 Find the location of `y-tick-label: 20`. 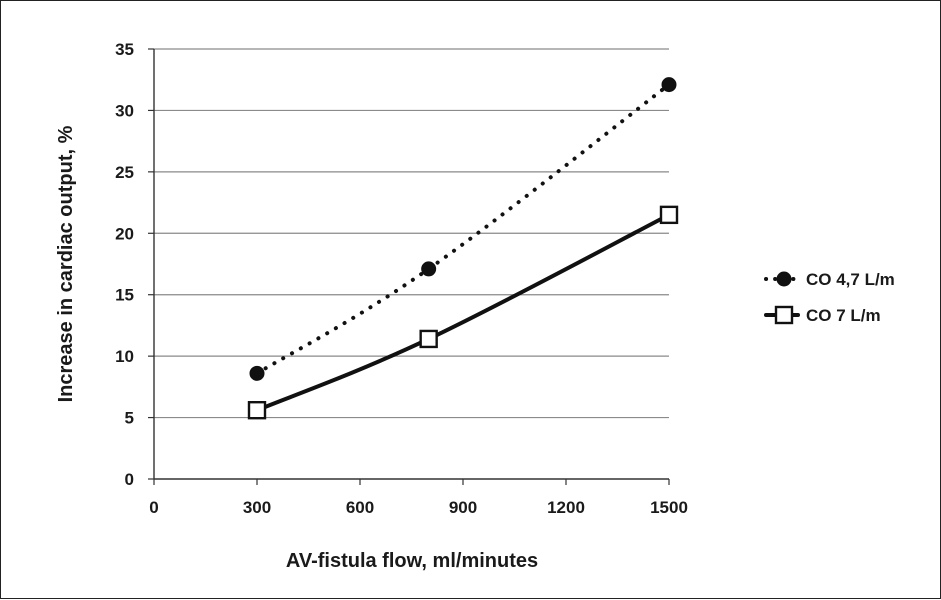

y-tick-label: 20 is located at coordinates (124, 233).